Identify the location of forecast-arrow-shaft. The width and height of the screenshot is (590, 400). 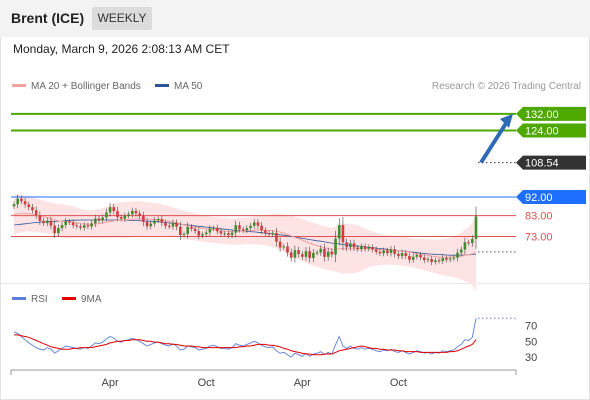
(494, 142).